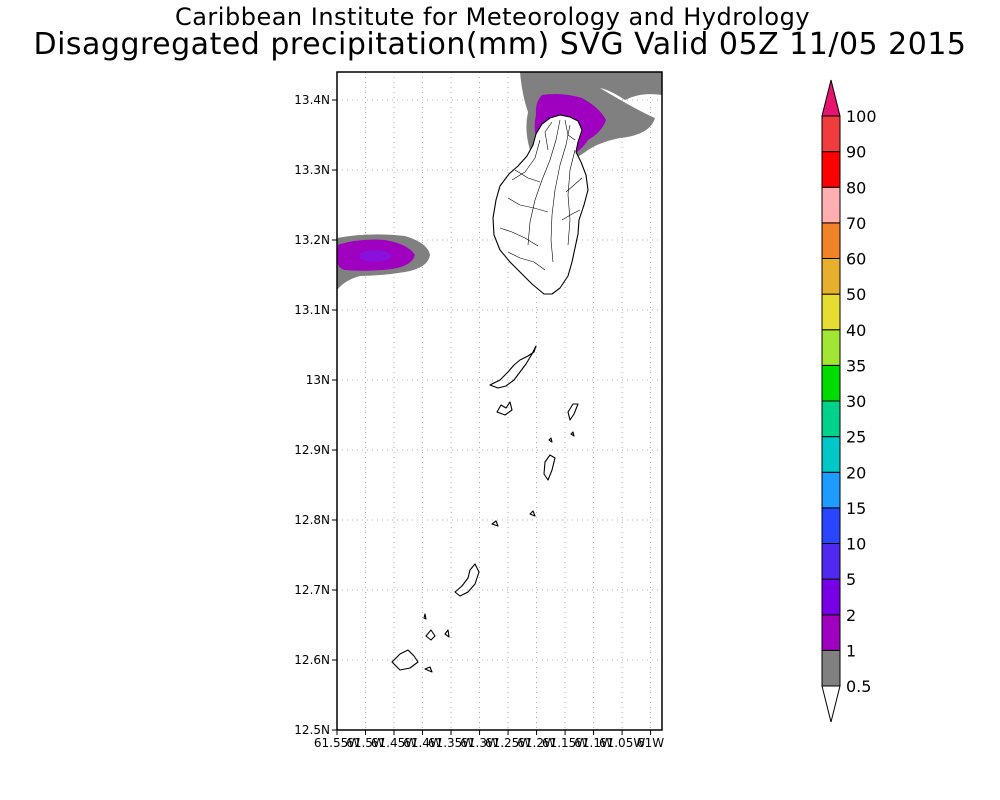 The image size is (1000, 800). What do you see at coordinates (490, 393) in the screenshot?
I see `coastlines` at bounding box center [490, 393].